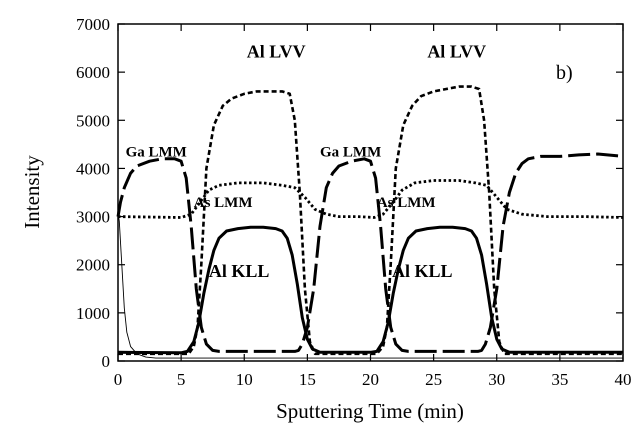  I want to click on panel-label: b), so click(564, 73).